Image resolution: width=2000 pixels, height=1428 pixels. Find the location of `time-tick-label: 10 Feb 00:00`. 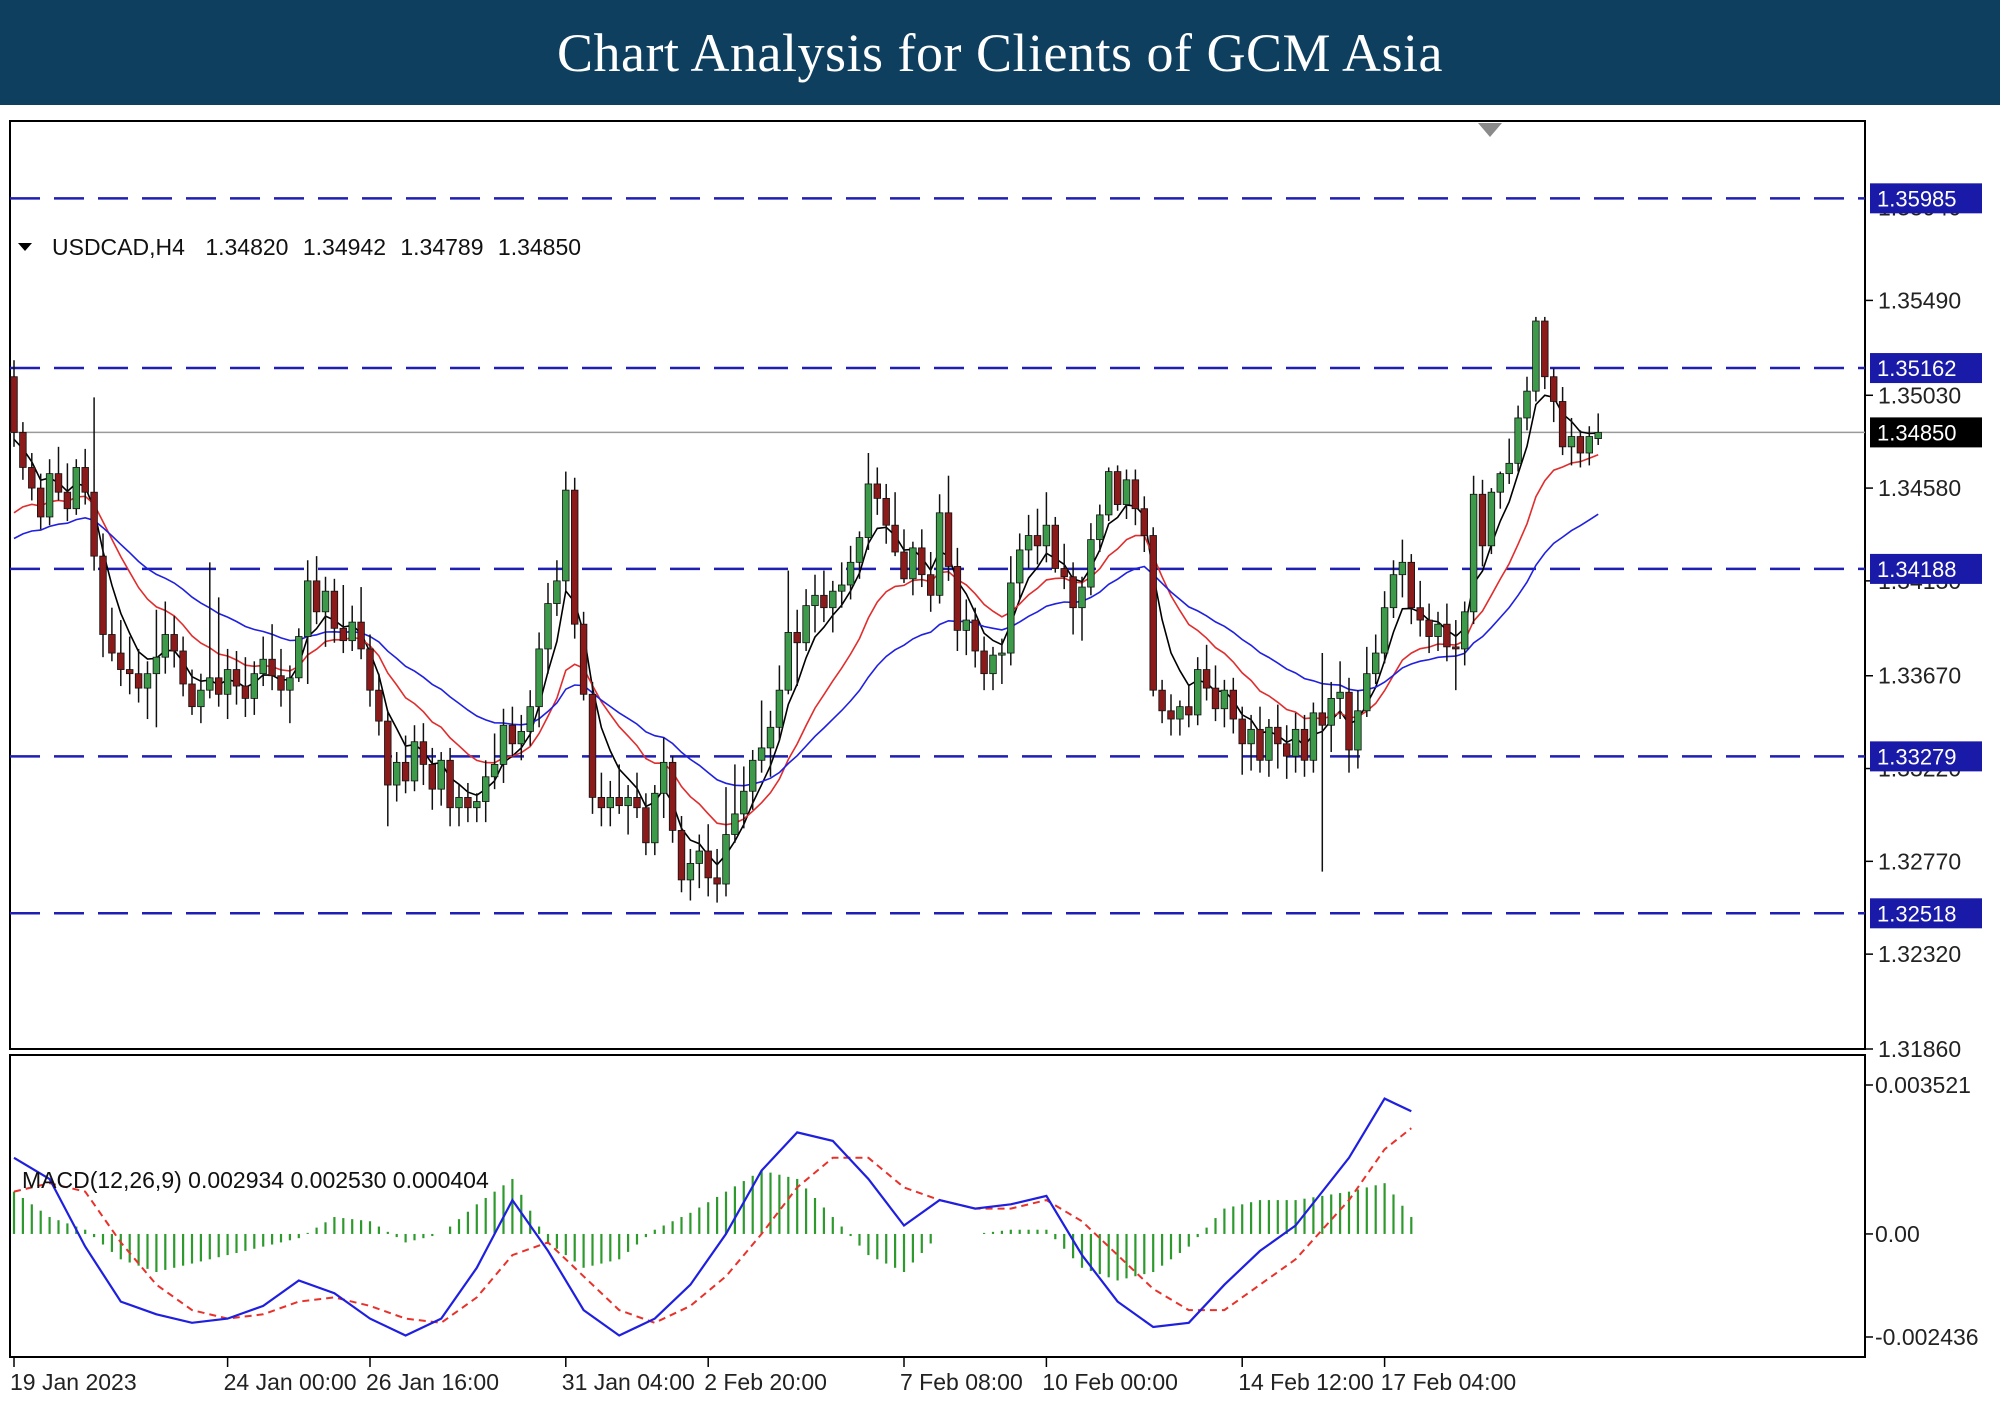

time-tick-label: 10 Feb 00:00 is located at coordinates (1110, 1382).